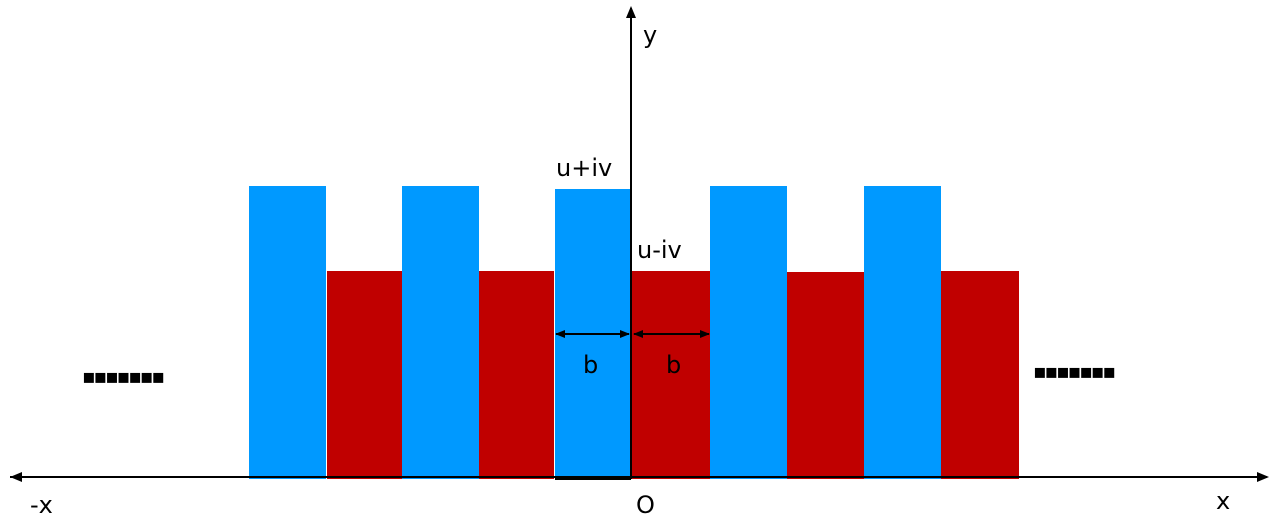 The width and height of the screenshot is (1279, 520). Describe the element at coordinates (122, 376) in the screenshot. I see `ellipsis-left: ▪▪▪▪▪▪▪` at that location.